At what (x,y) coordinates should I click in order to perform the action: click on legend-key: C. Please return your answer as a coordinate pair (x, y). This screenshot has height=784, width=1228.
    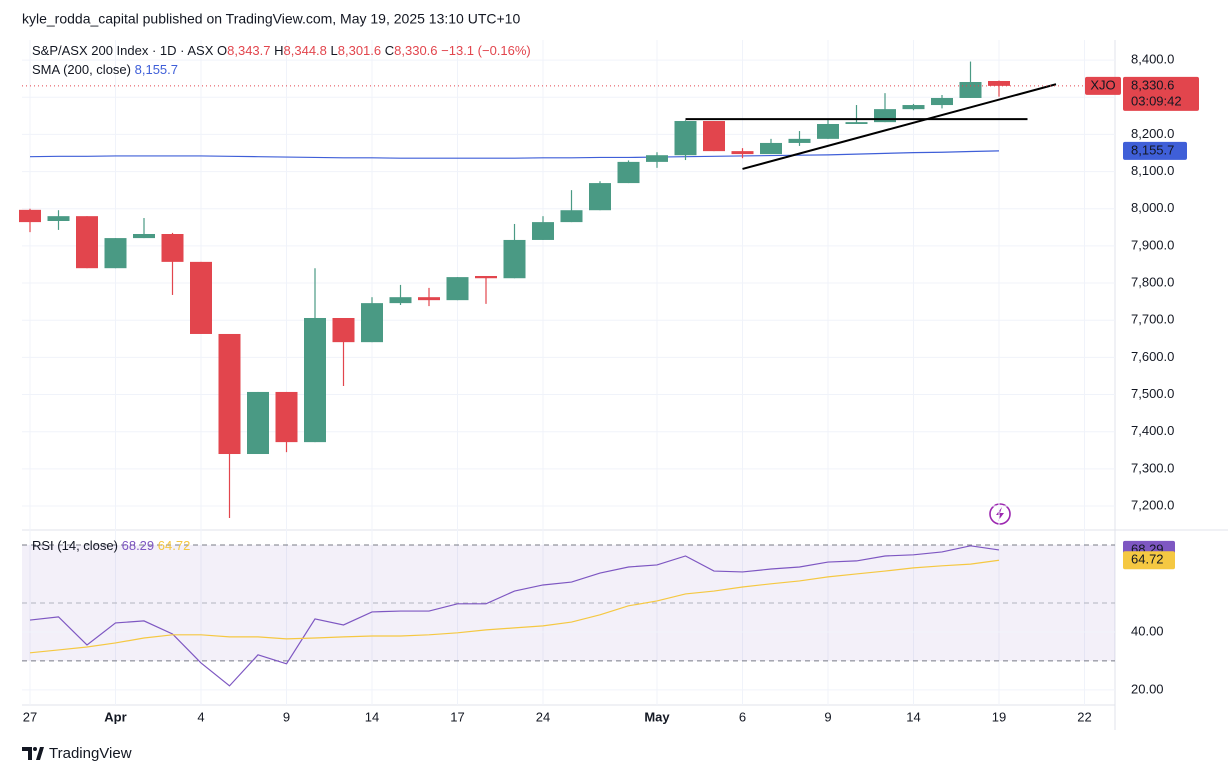
    Looking at the image, I should click on (389, 50).